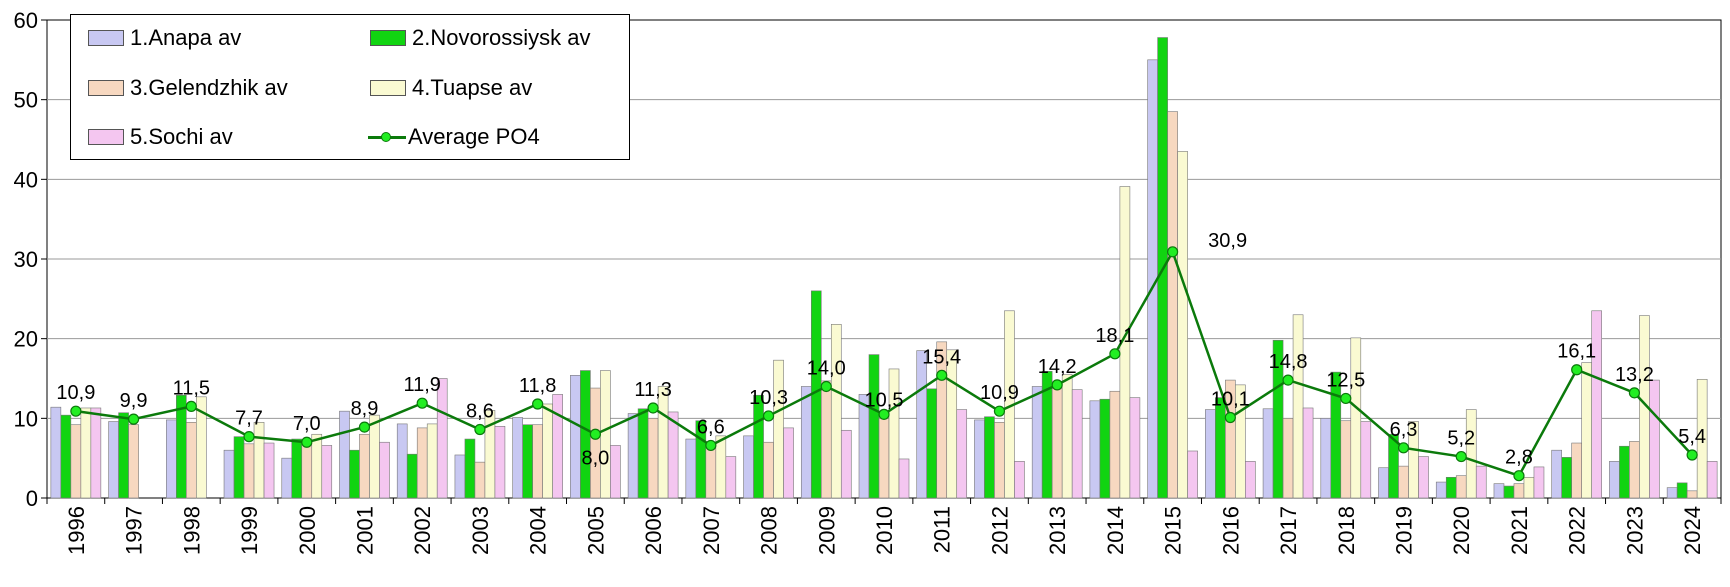 The height and width of the screenshot is (587, 1730). What do you see at coordinates (1654, 439) in the screenshot?
I see `bar-5-sochi-av-2023` at bounding box center [1654, 439].